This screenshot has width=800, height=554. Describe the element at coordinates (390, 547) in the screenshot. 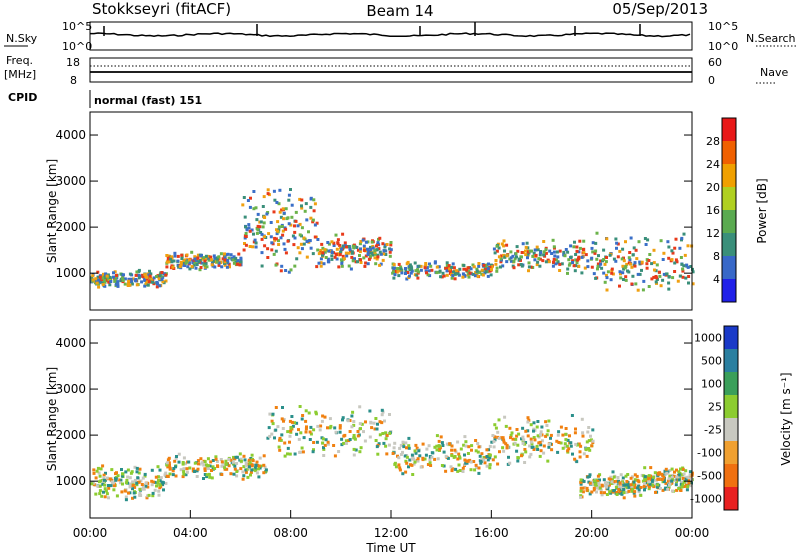

I see `velocity-xlabel: Time UT` at that location.